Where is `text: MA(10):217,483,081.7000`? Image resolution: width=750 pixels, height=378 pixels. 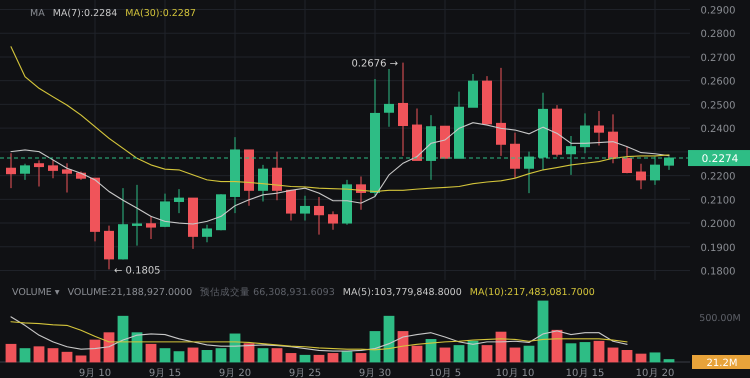
text: MA(10):217,483,081.7000 is located at coordinates (532, 292).